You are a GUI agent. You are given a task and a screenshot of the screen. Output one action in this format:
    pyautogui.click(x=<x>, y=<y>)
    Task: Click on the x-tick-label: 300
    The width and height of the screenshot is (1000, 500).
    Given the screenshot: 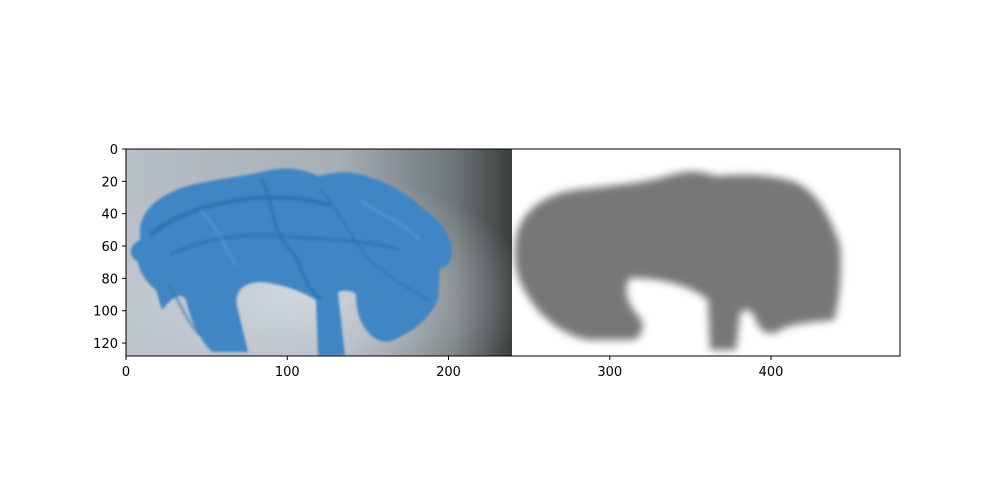 What is the action you would take?
    pyautogui.click(x=609, y=372)
    